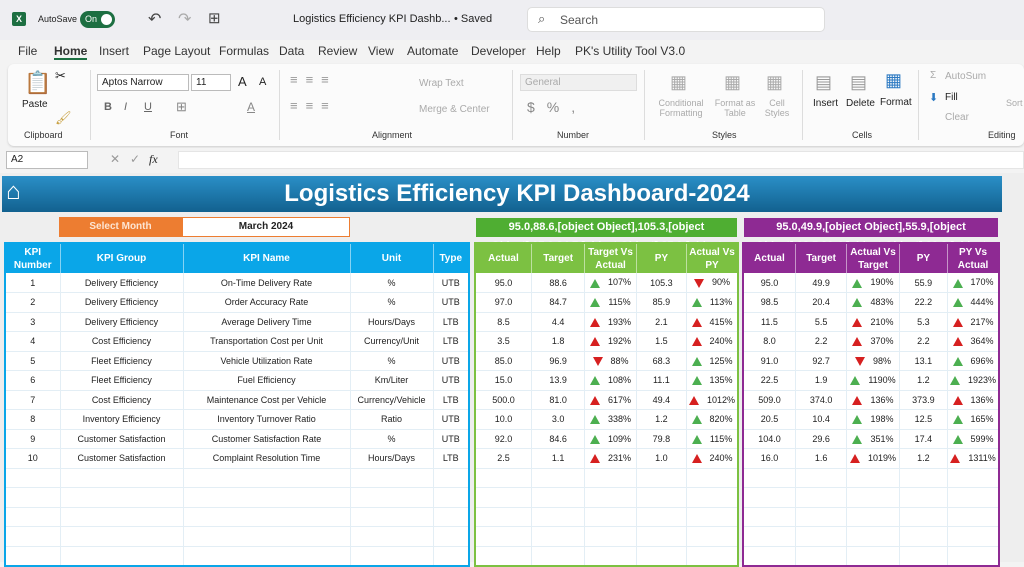  Describe the element at coordinates (873, 419) in the screenshot. I see `ytd-cell: 198%` at that location.